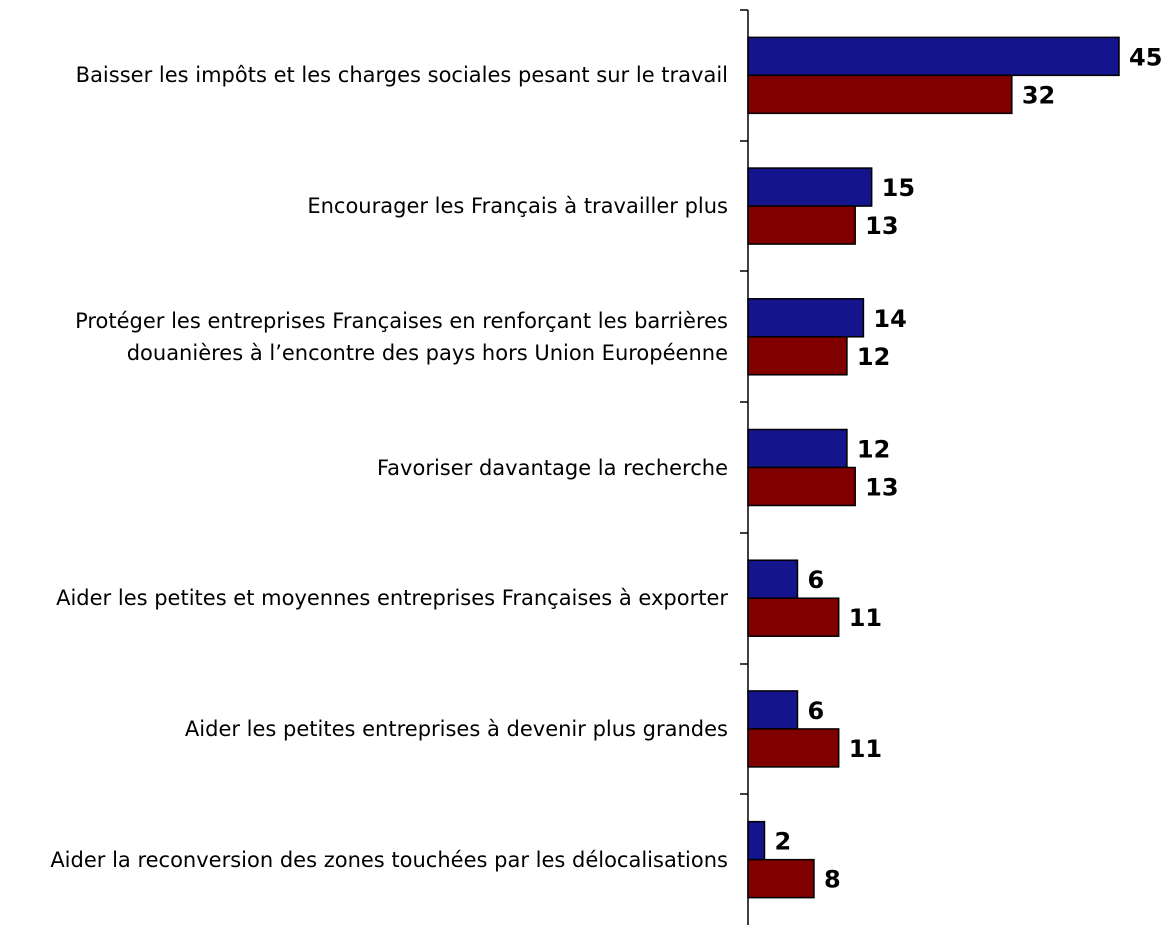  What do you see at coordinates (889, 319) in the screenshot?
I see `value-label: 14` at bounding box center [889, 319].